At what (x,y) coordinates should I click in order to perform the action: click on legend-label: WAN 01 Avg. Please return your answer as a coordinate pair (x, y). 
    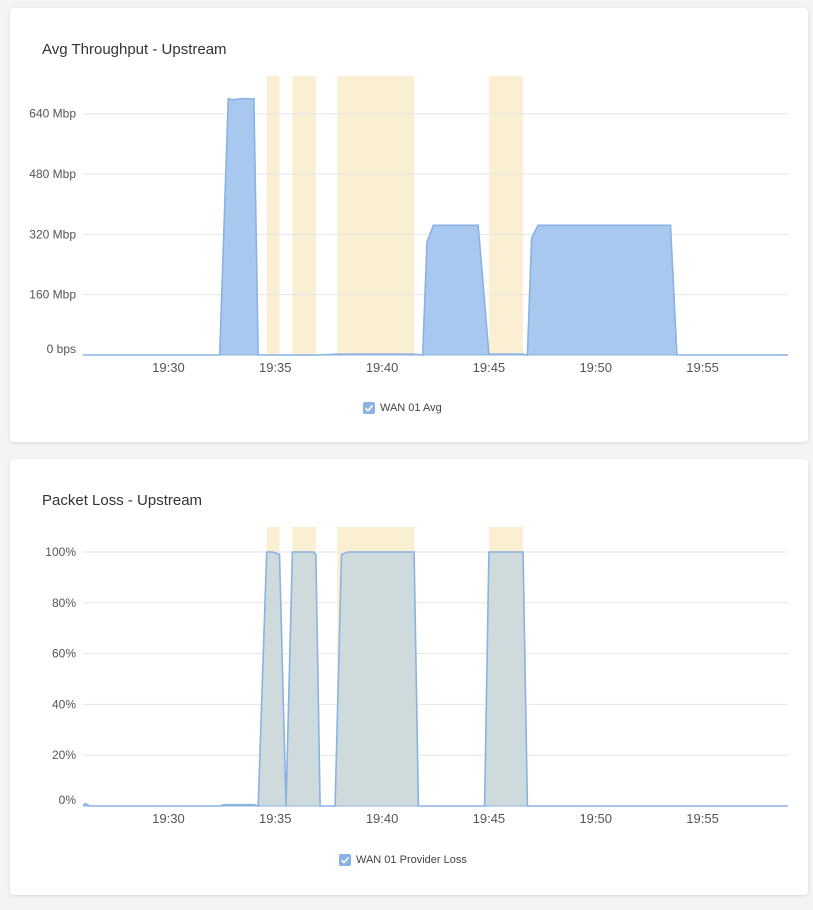
    Looking at the image, I should click on (411, 408).